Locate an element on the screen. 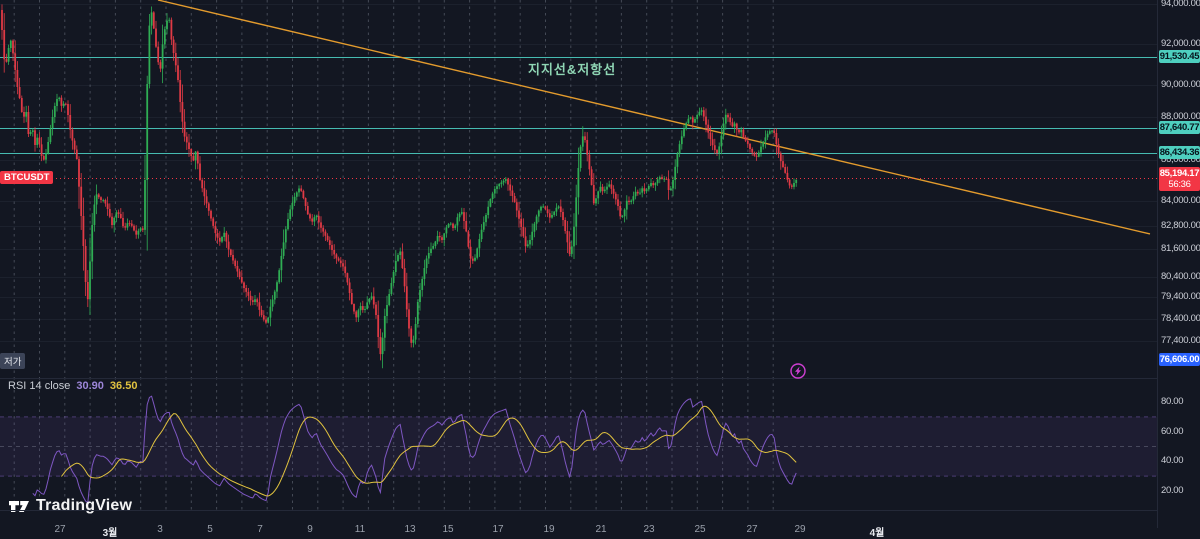 The width and height of the screenshot is (1200, 539). price-tick-label: 86,000.00 is located at coordinates (1180, 159).